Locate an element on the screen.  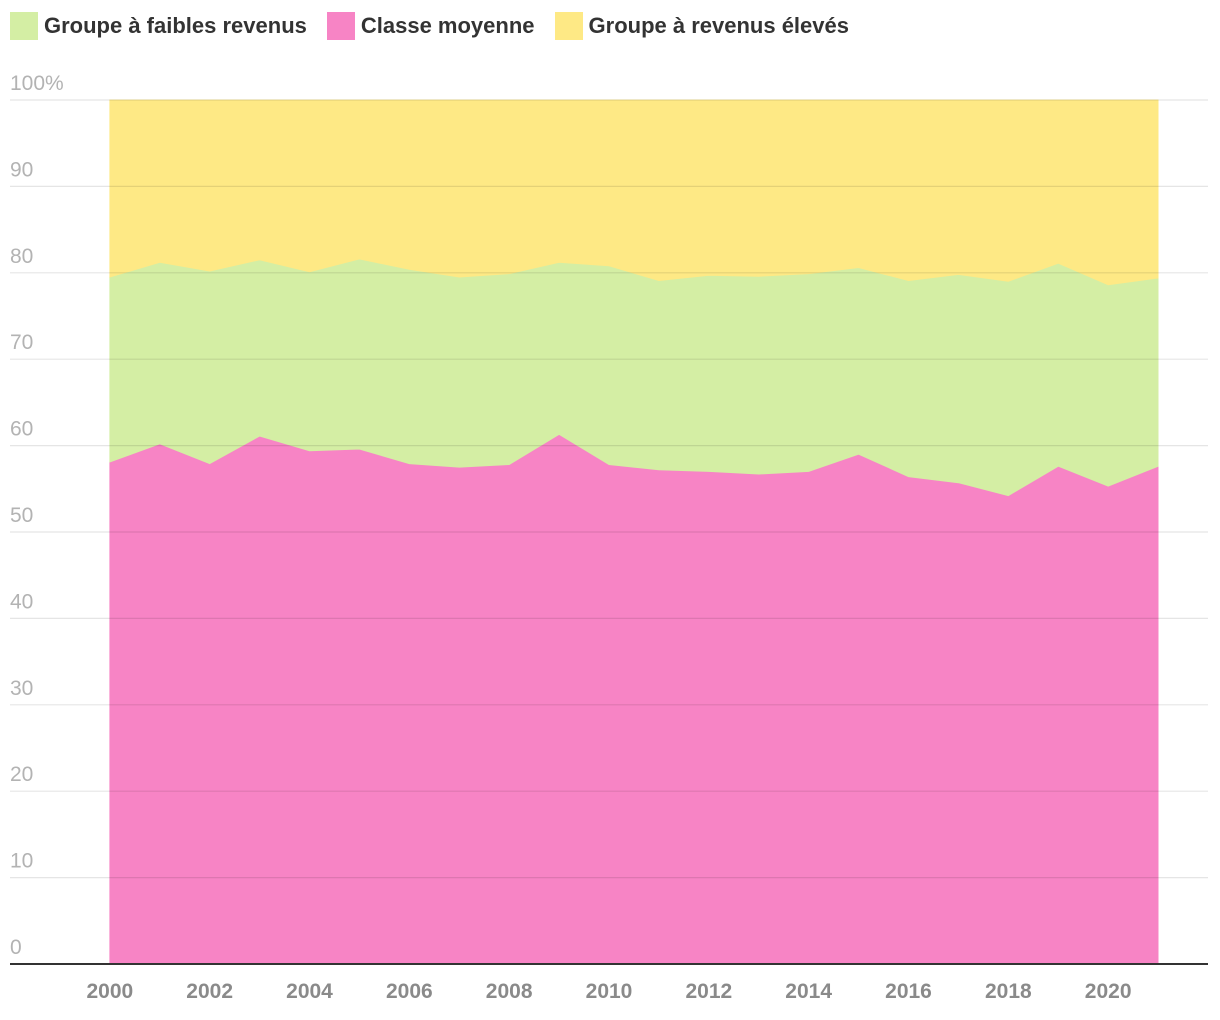
x-tick-label: 2002 is located at coordinates (209, 991).